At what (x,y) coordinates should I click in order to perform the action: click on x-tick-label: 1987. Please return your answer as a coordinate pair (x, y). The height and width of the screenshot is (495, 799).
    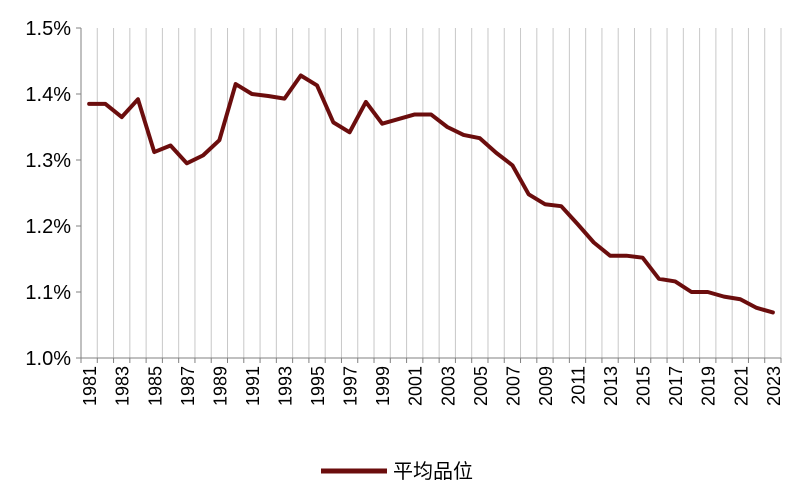
    Looking at the image, I should click on (188, 386).